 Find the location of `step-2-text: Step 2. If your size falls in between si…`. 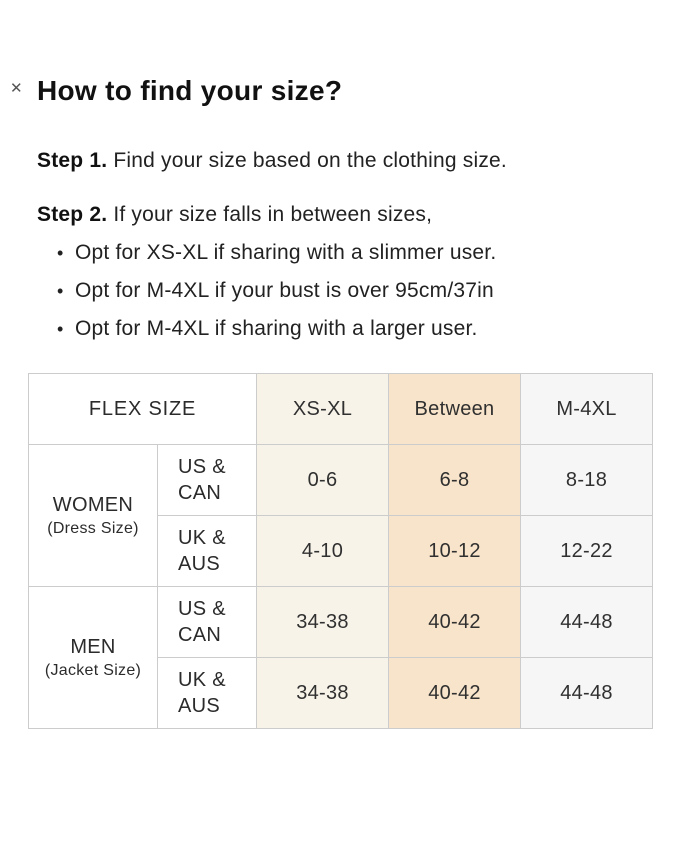

step-2-text: Step 2. If your size falls in between si… is located at coordinates (358, 215).